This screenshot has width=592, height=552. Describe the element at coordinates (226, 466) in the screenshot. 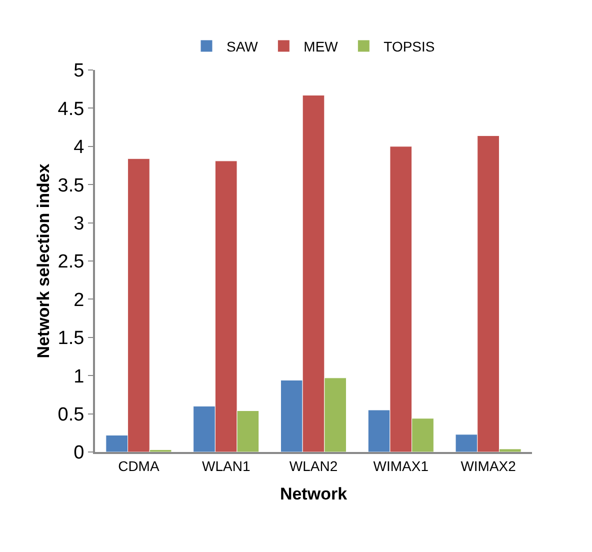

I see `x-tick-label: WLAN1` at that location.